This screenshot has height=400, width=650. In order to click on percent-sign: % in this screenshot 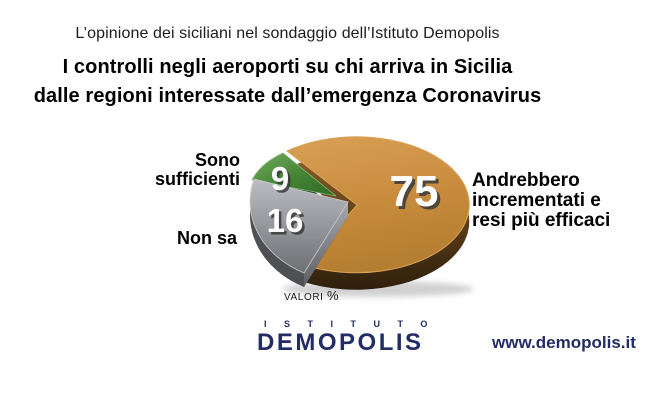, I will do `click(332, 295)`.